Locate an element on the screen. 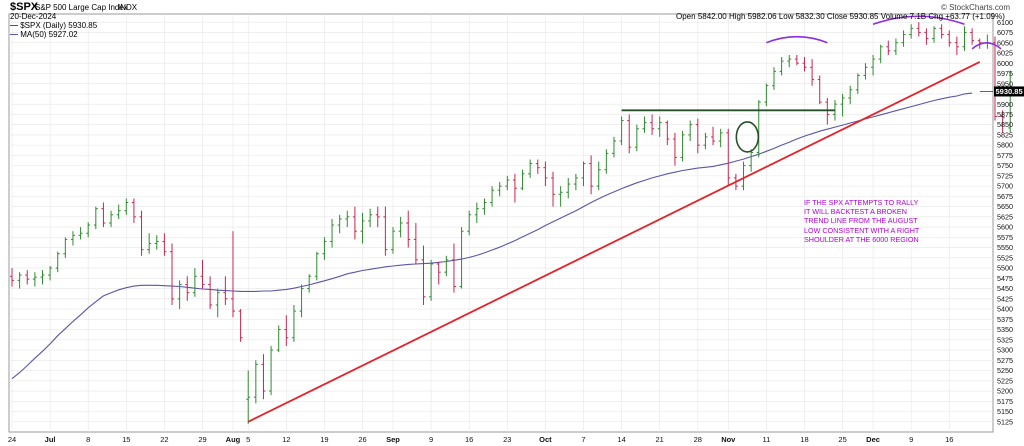  y-tick-label: 5175 is located at coordinates (1005, 401).